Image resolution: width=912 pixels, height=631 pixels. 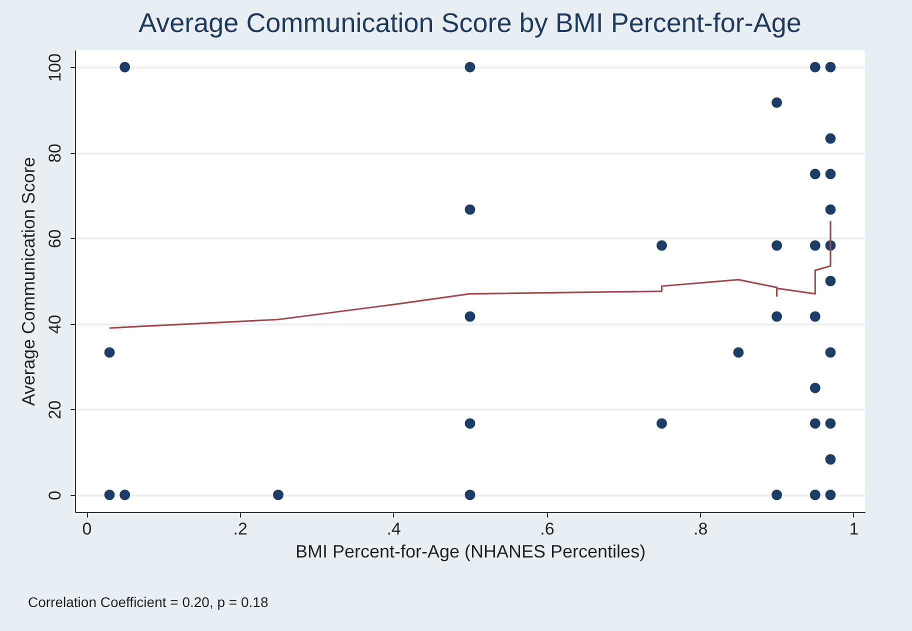 What do you see at coordinates (55, 324) in the screenshot?
I see `y-tick-label: 40` at bounding box center [55, 324].